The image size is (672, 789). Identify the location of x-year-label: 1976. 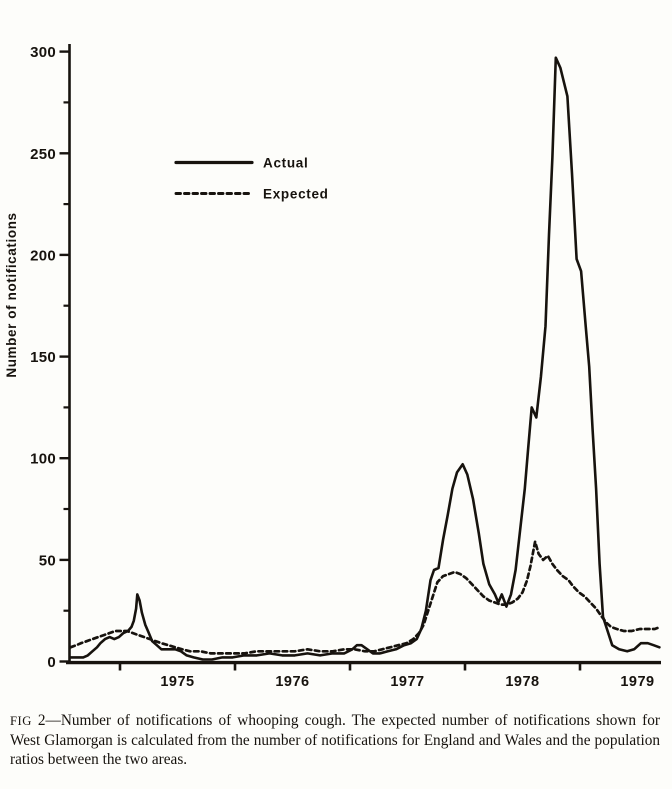
(292, 682).